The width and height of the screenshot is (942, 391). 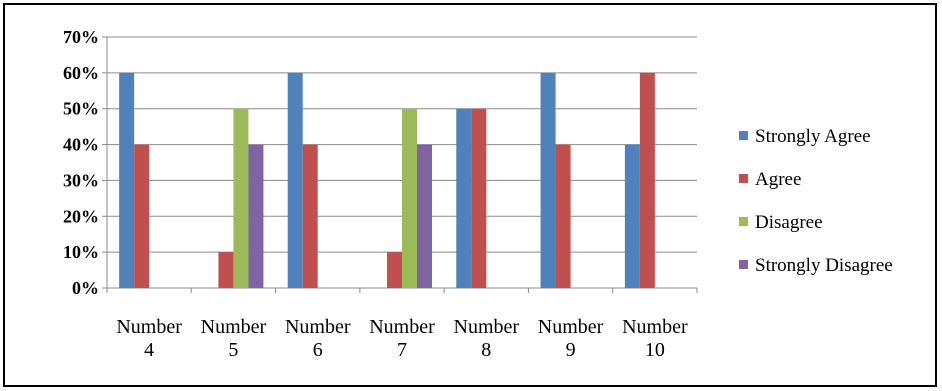 I want to click on y-tick-label: 50%, so click(x=81, y=109).